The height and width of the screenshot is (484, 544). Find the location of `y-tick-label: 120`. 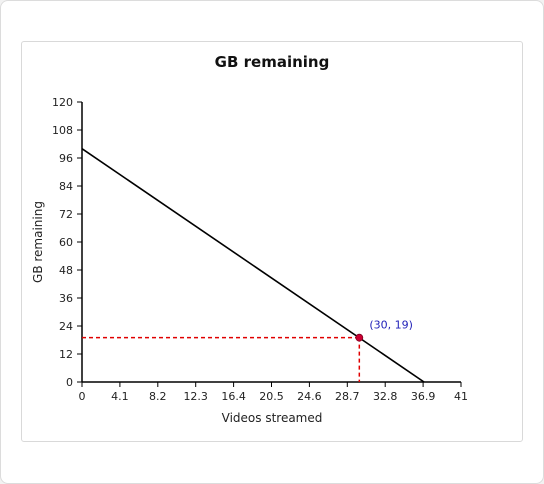

y-tick-label: 120 is located at coordinates (62, 102).